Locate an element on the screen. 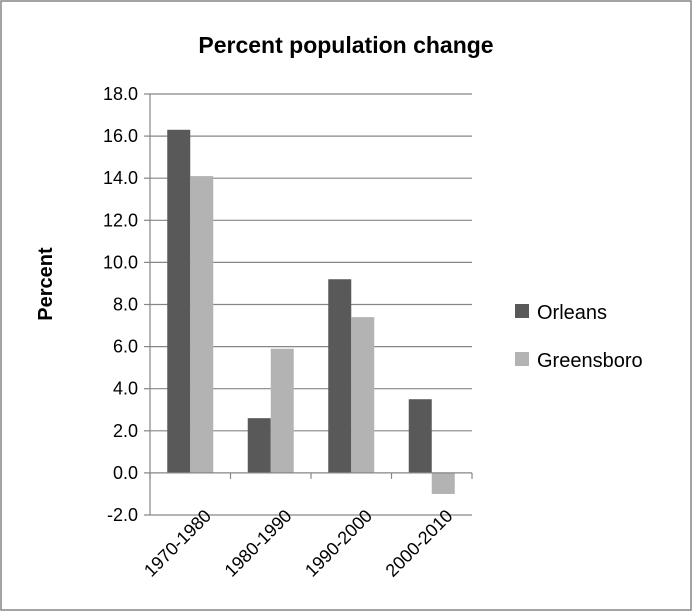  y-tick-label: 4.0 is located at coordinates (125, 389).